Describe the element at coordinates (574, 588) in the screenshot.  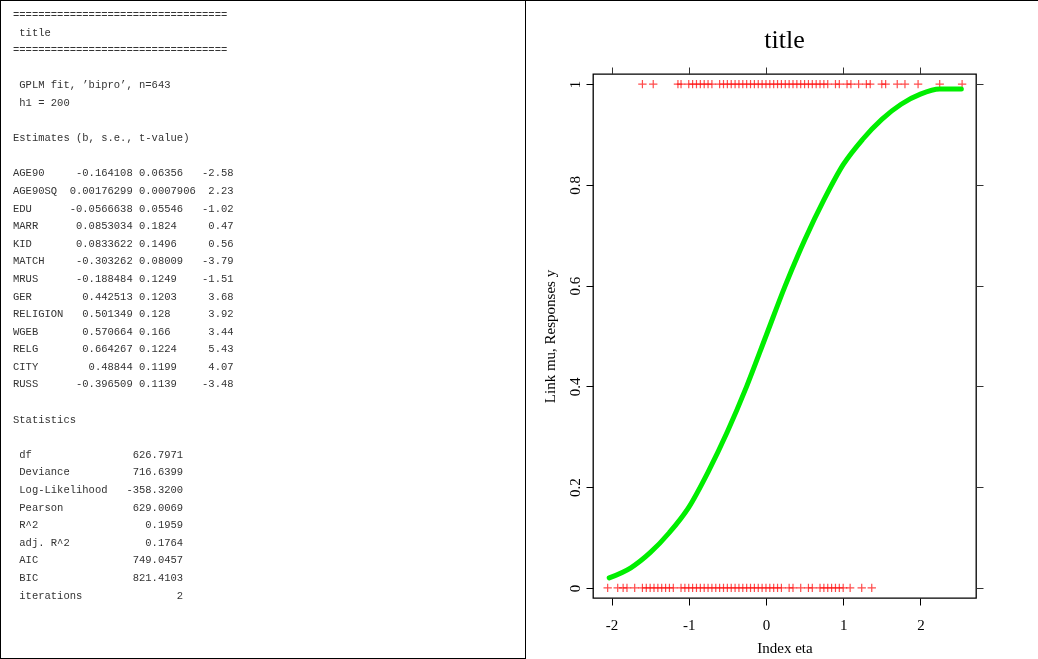
I see `y-tick-label: 0` at that location.